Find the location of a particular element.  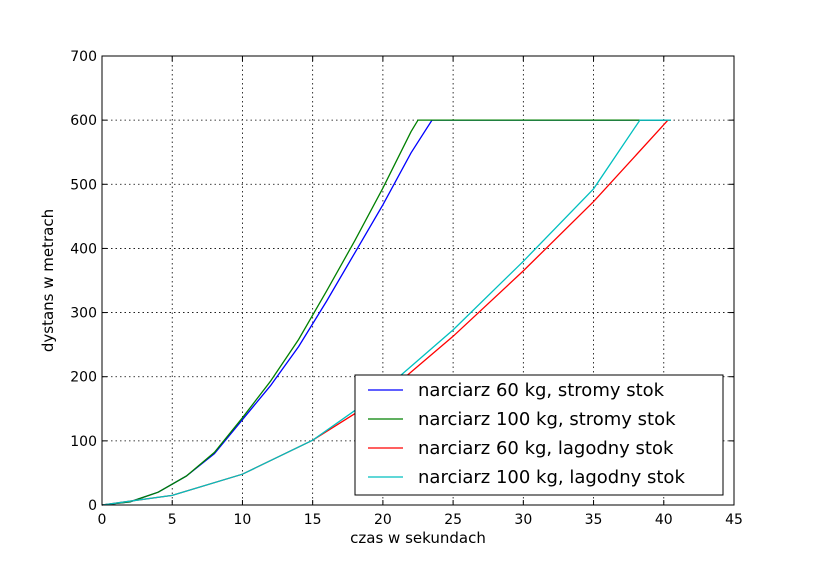

y-tick-label: 0 is located at coordinates (92, 506).